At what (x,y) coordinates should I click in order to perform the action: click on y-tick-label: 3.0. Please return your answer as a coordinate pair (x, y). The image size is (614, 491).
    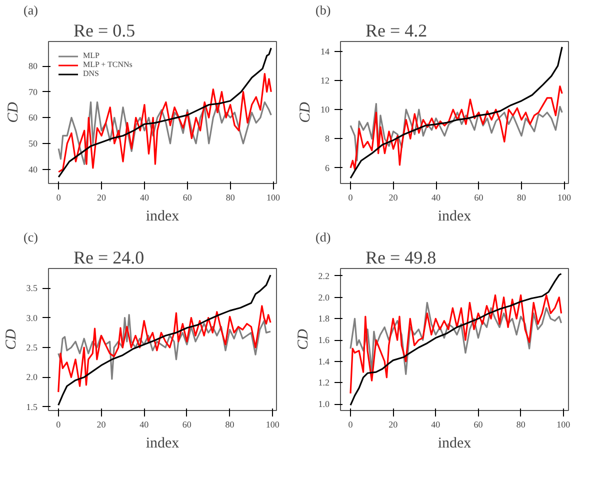
    Looking at the image, I should click on (32, 317).